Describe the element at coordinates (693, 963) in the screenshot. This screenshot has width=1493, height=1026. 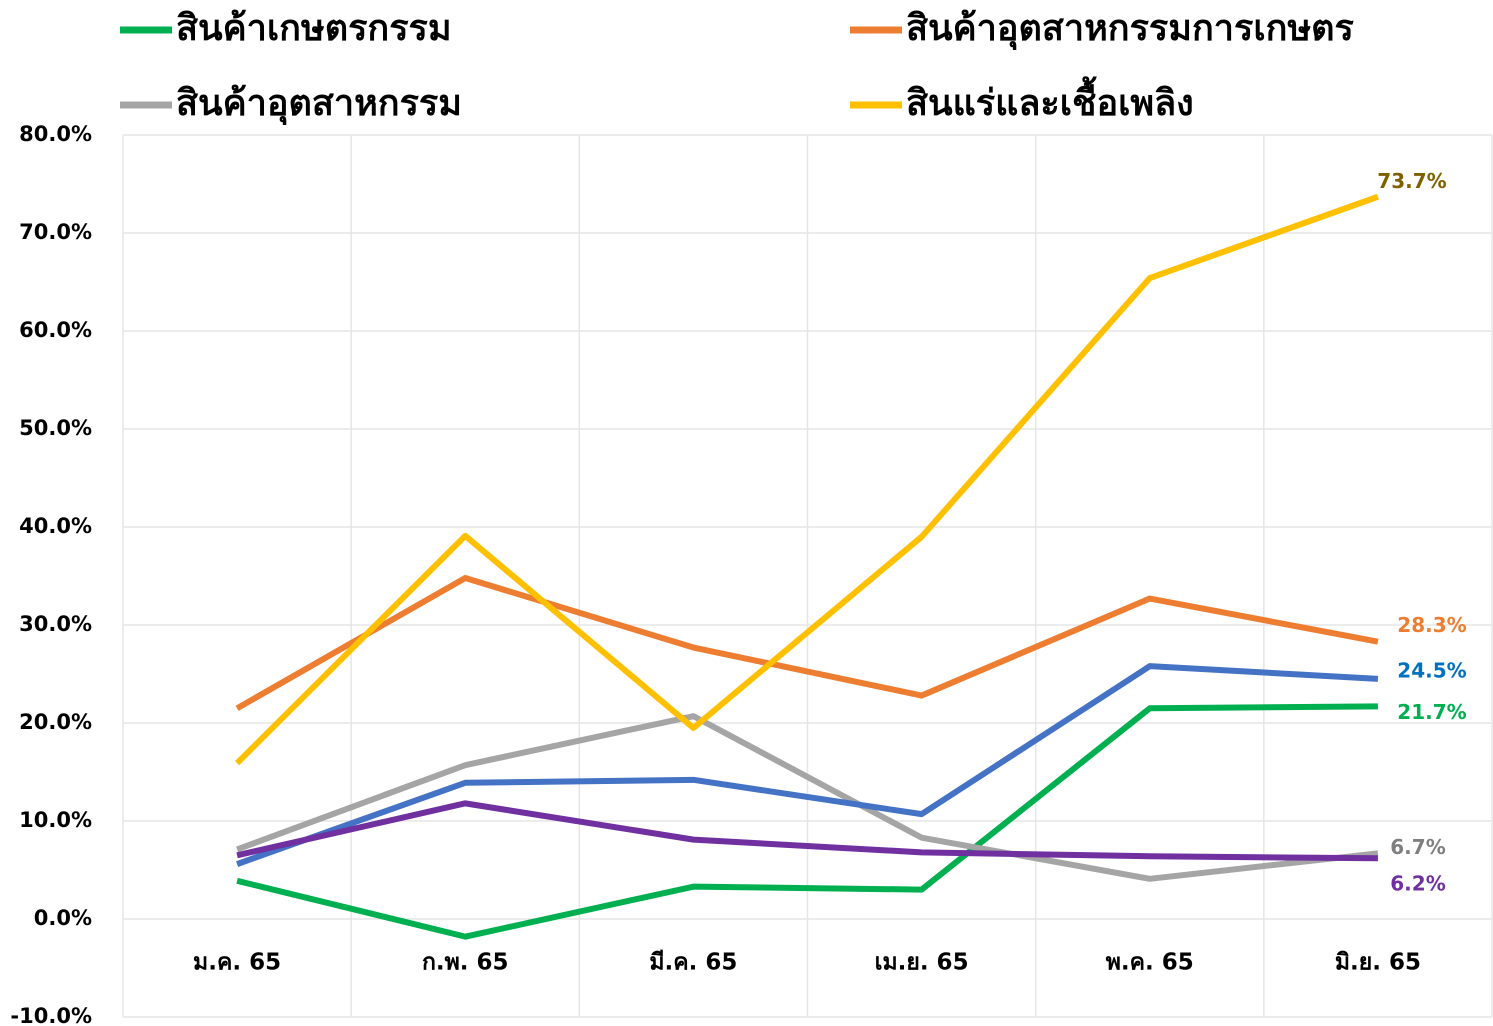
I see `x-tick-label: มี.ค. 65` at that location.